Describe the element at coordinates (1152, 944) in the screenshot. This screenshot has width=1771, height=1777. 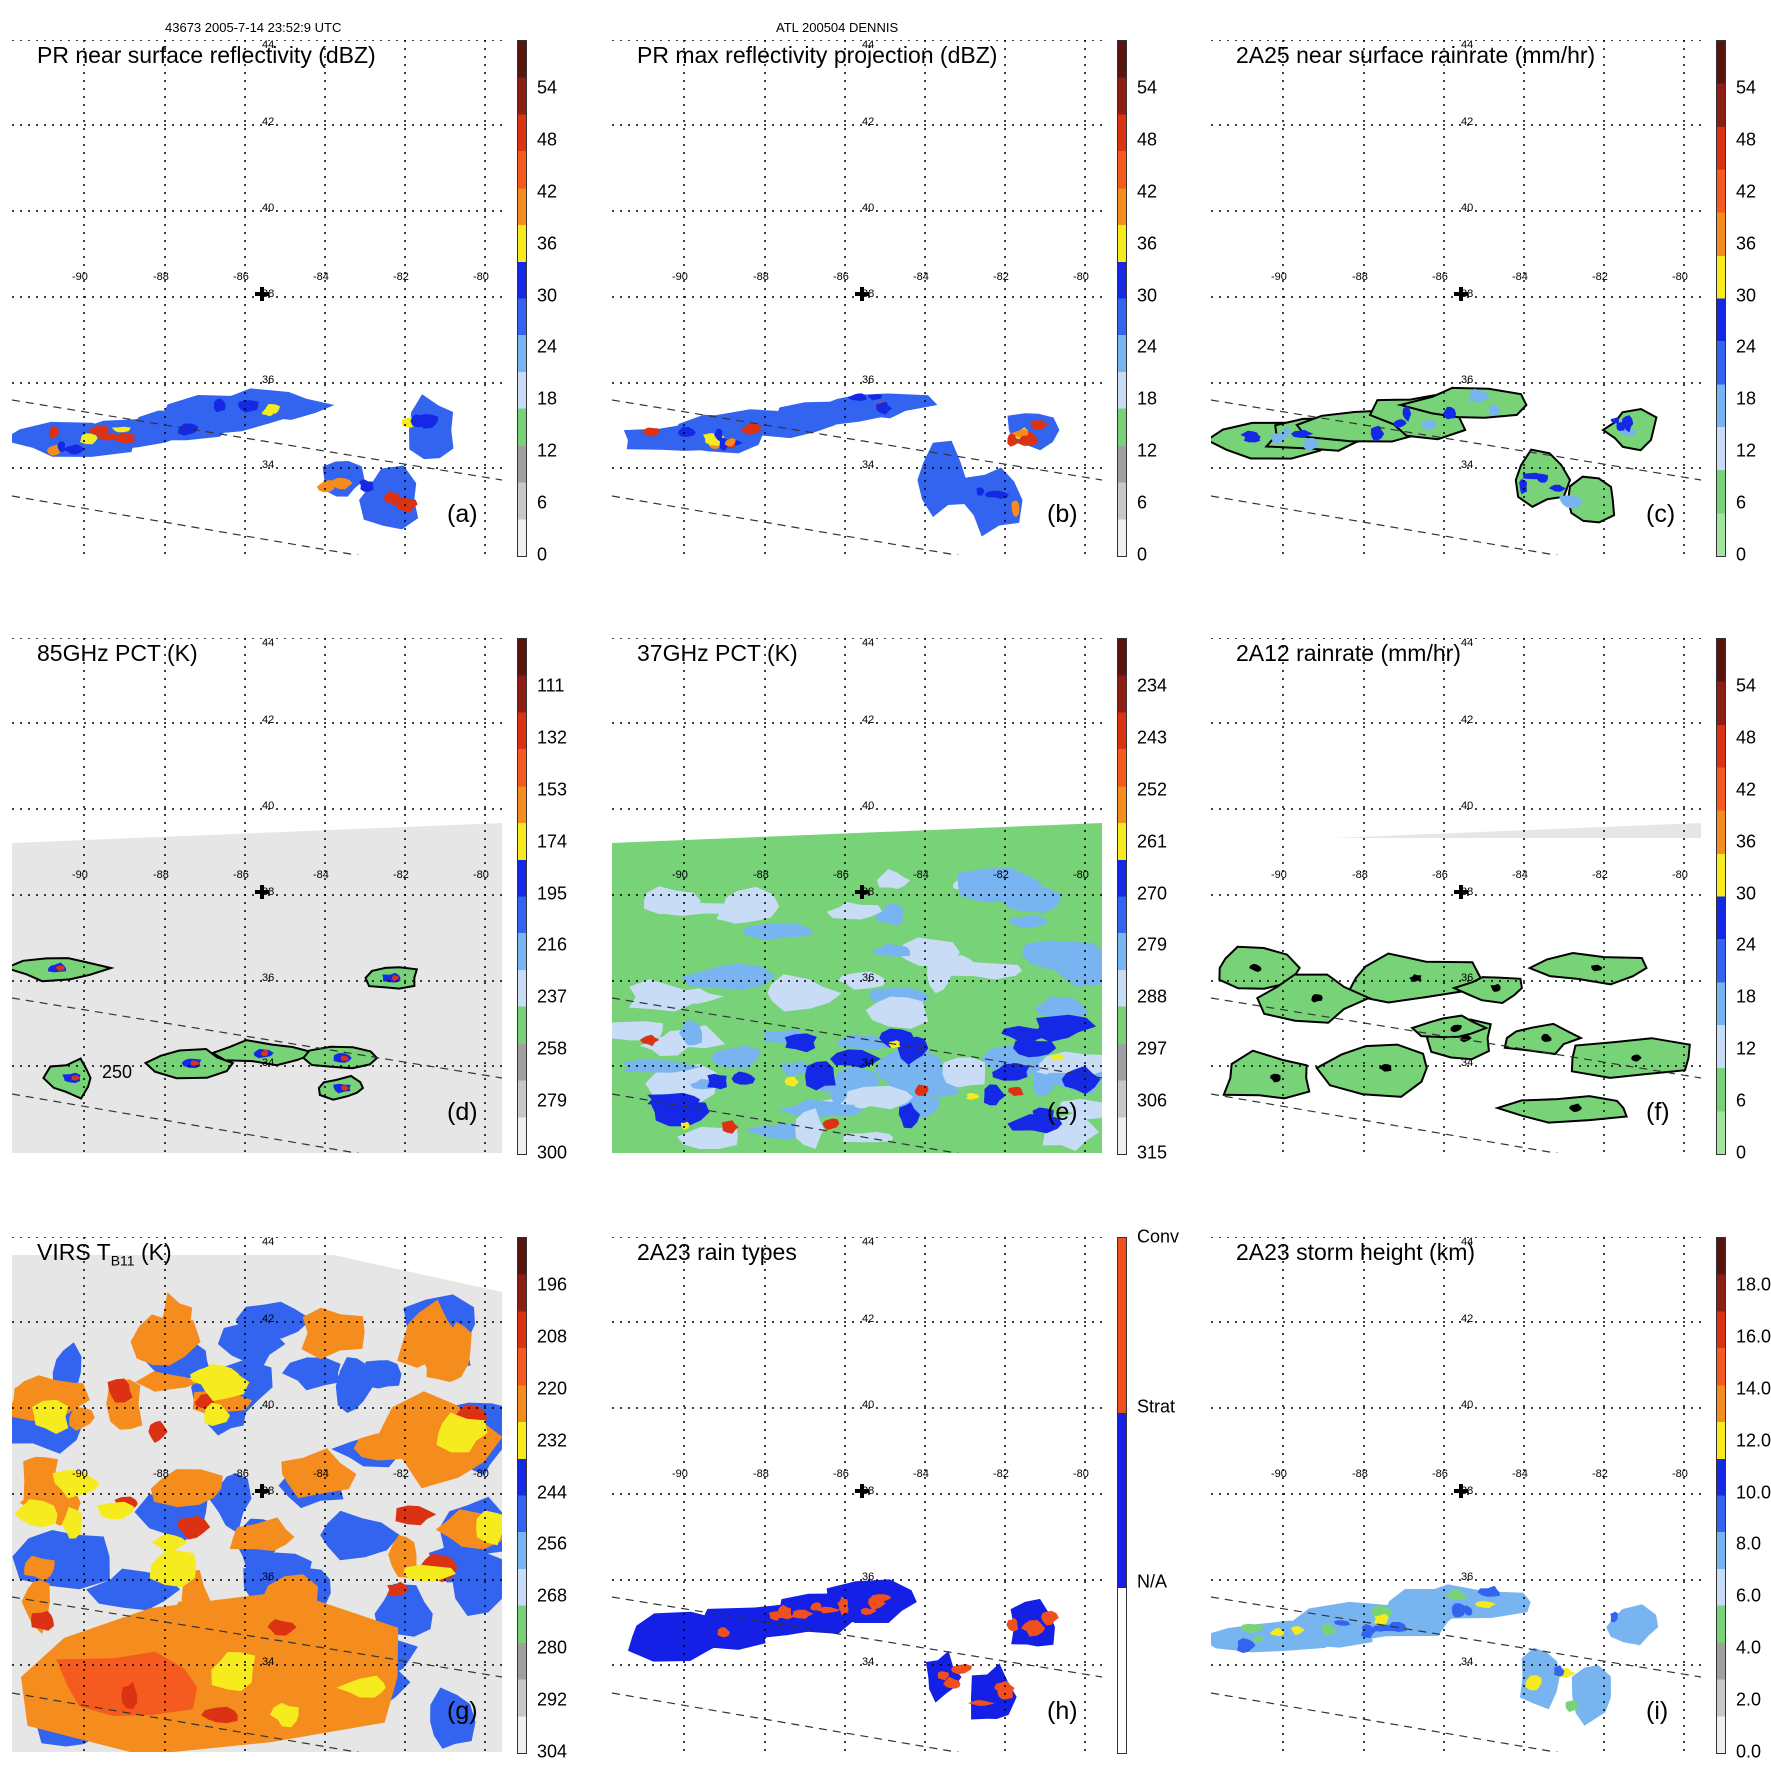
I see `colorbar-tick-label: 279` at that location.